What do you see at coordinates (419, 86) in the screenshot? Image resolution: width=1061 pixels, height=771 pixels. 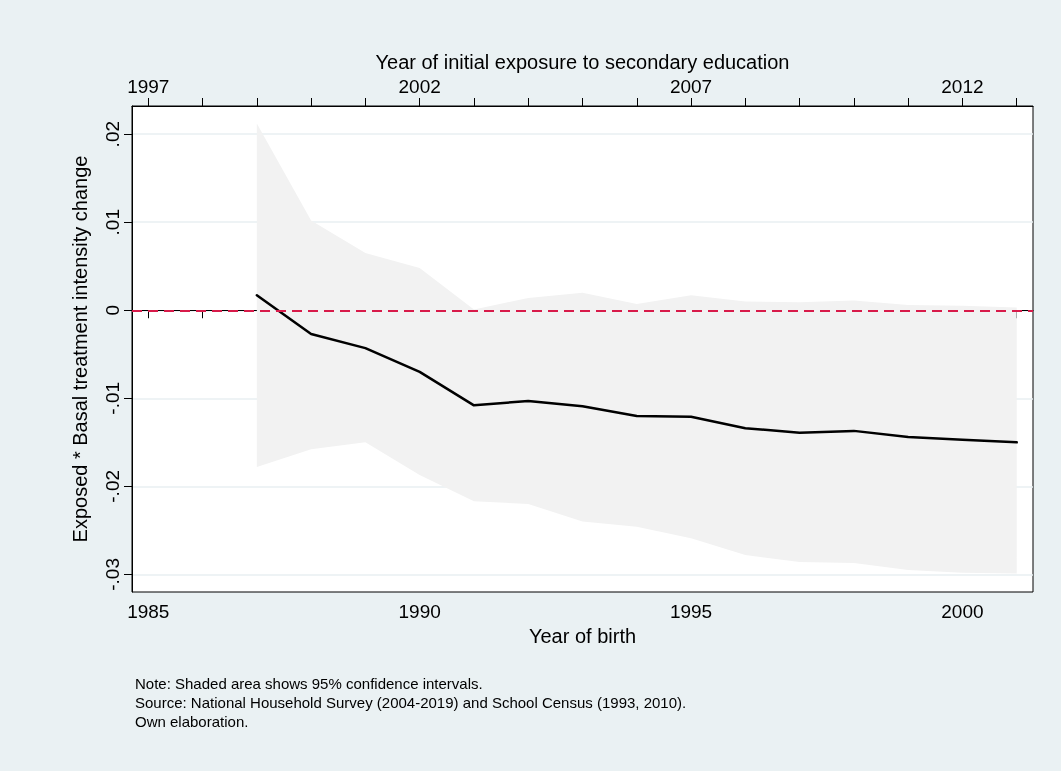 I see `x2-tick-label: 2002` at bounding box center [419, 86].